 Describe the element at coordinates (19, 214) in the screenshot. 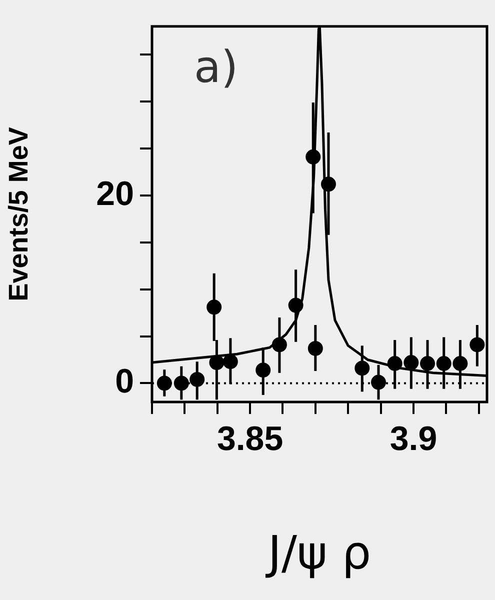

I see `y-axis-title: Events/5 MeV` at that location.